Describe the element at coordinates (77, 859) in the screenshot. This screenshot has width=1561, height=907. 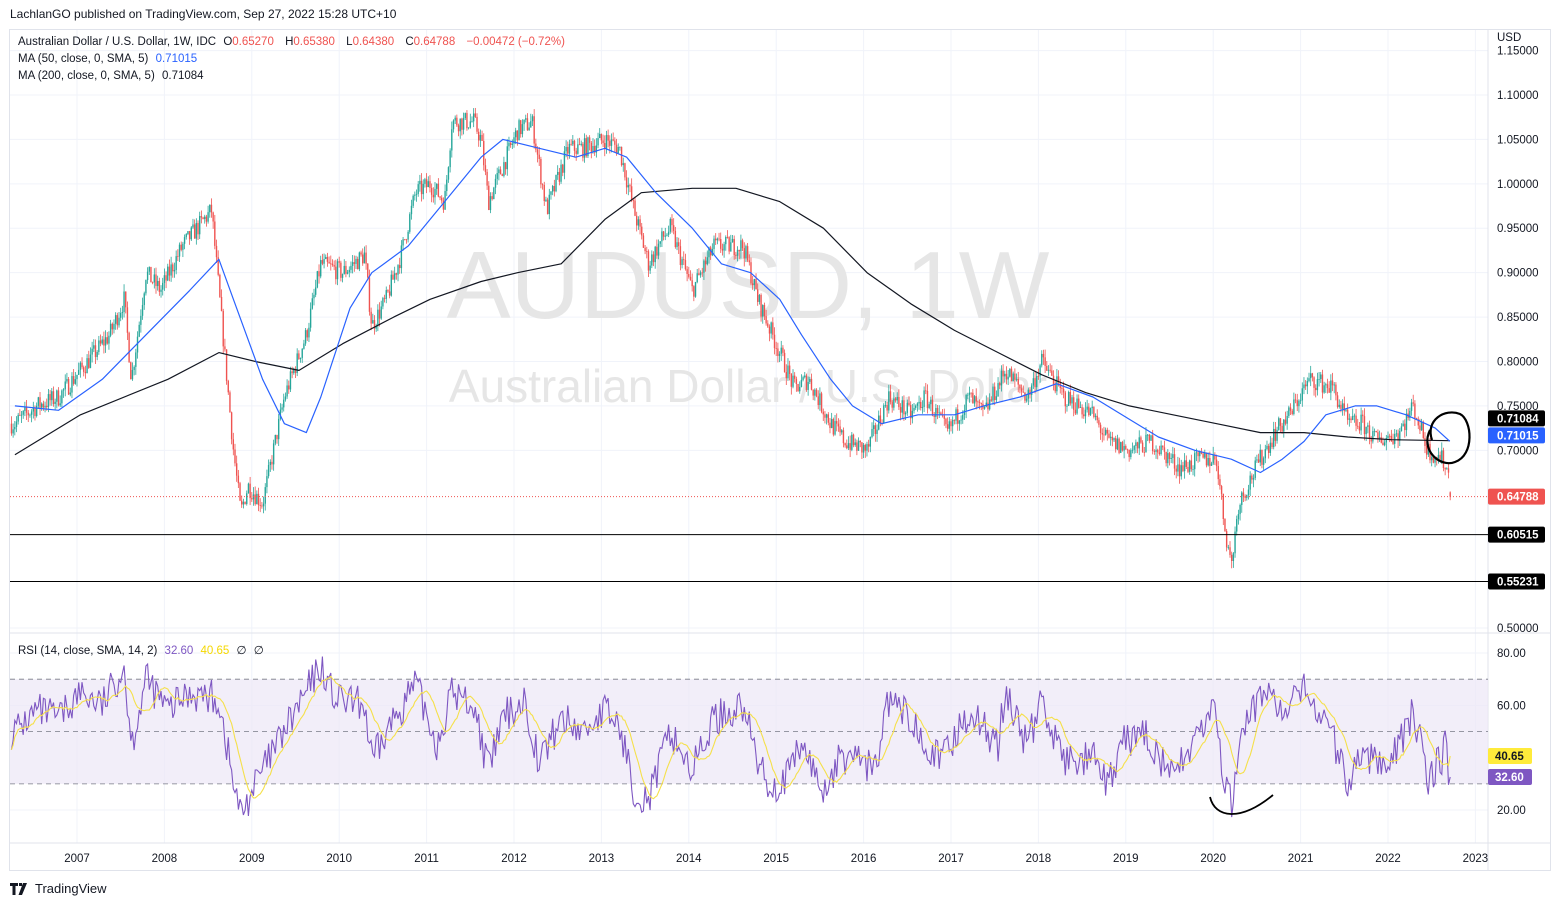
I see `time-axis-label: 2007` at that location.